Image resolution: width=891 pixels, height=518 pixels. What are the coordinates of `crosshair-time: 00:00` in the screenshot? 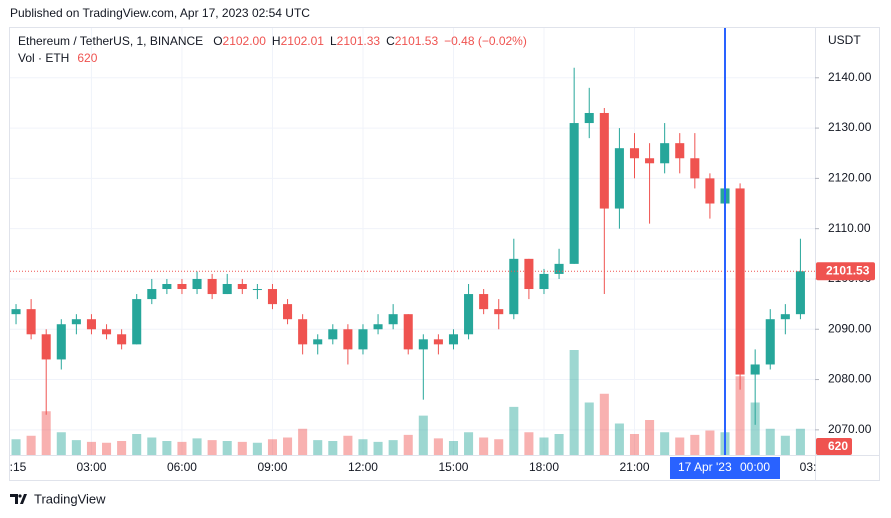 It's located at (755, 467).